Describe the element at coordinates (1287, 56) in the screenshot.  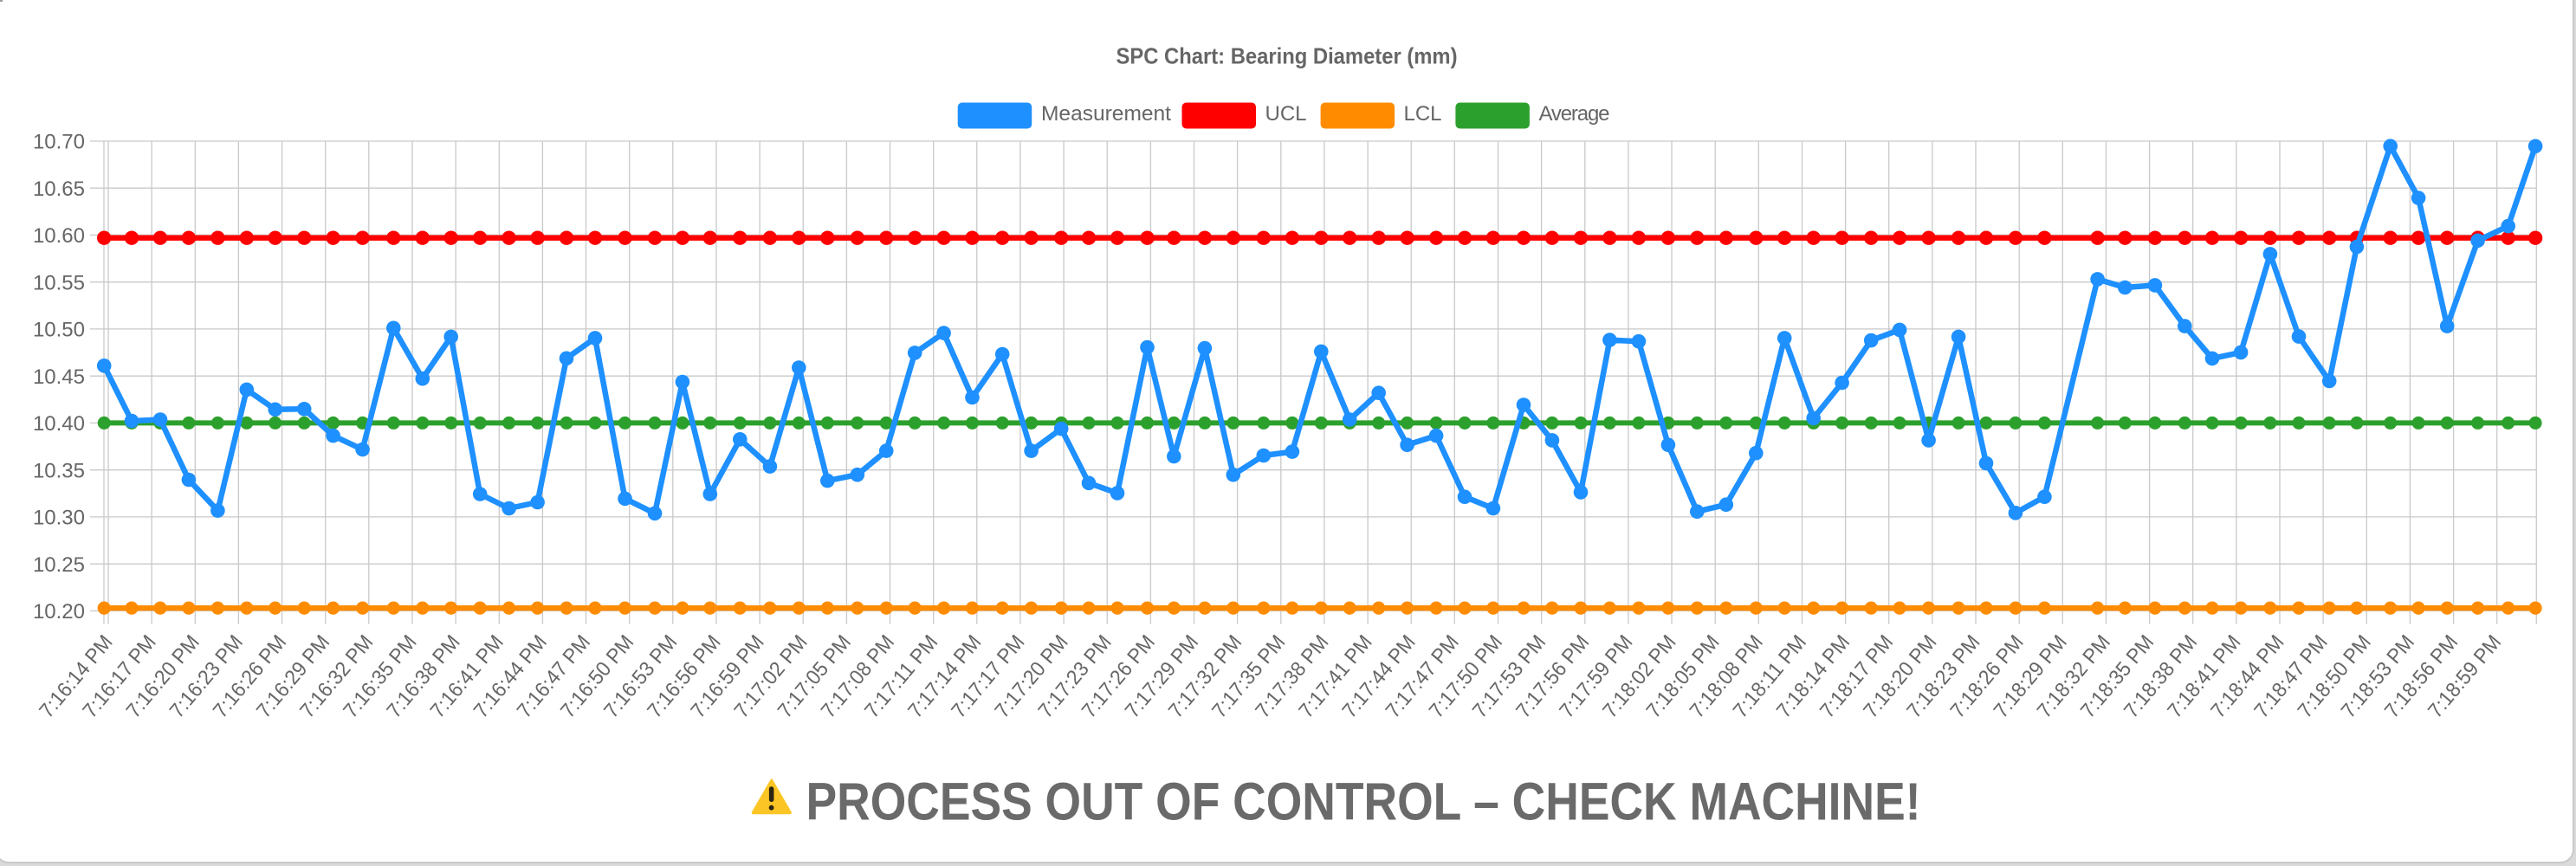
I see `svg-text:SPC Chart: Bearing Diameter (m: SPC Chart: Bearing Diameter (mm)` at that location.